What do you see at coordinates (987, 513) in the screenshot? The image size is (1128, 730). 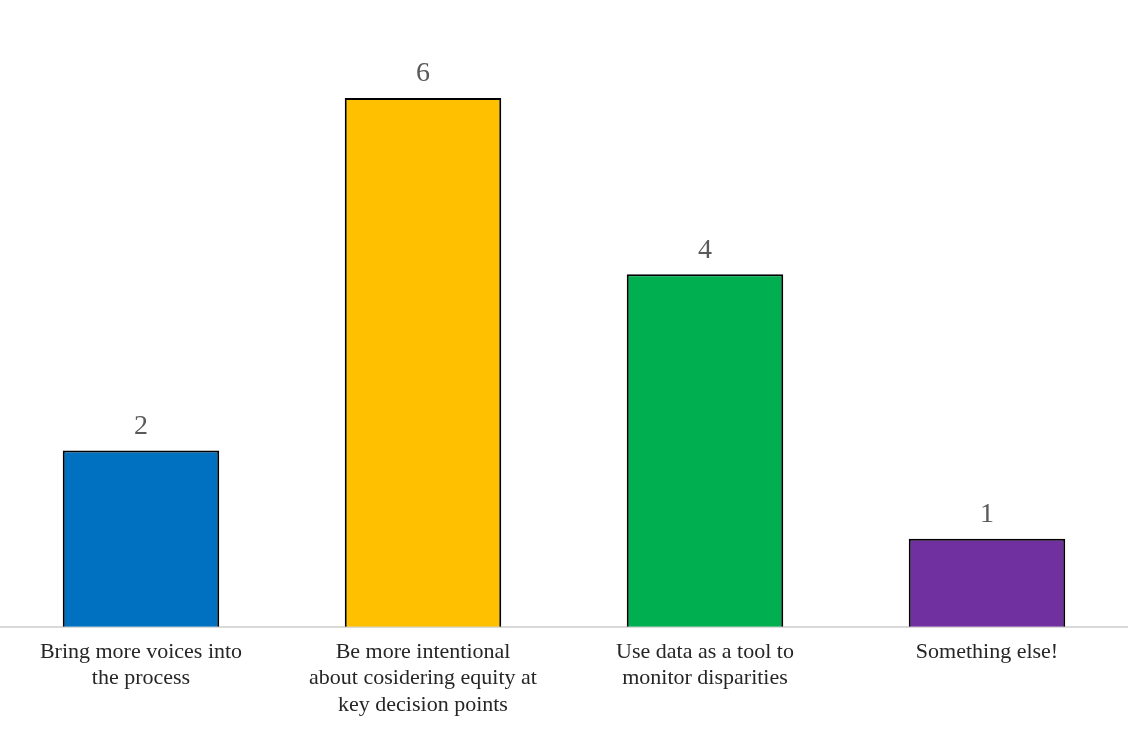 I see `data-label: 1` at bounding box center [987, 513].